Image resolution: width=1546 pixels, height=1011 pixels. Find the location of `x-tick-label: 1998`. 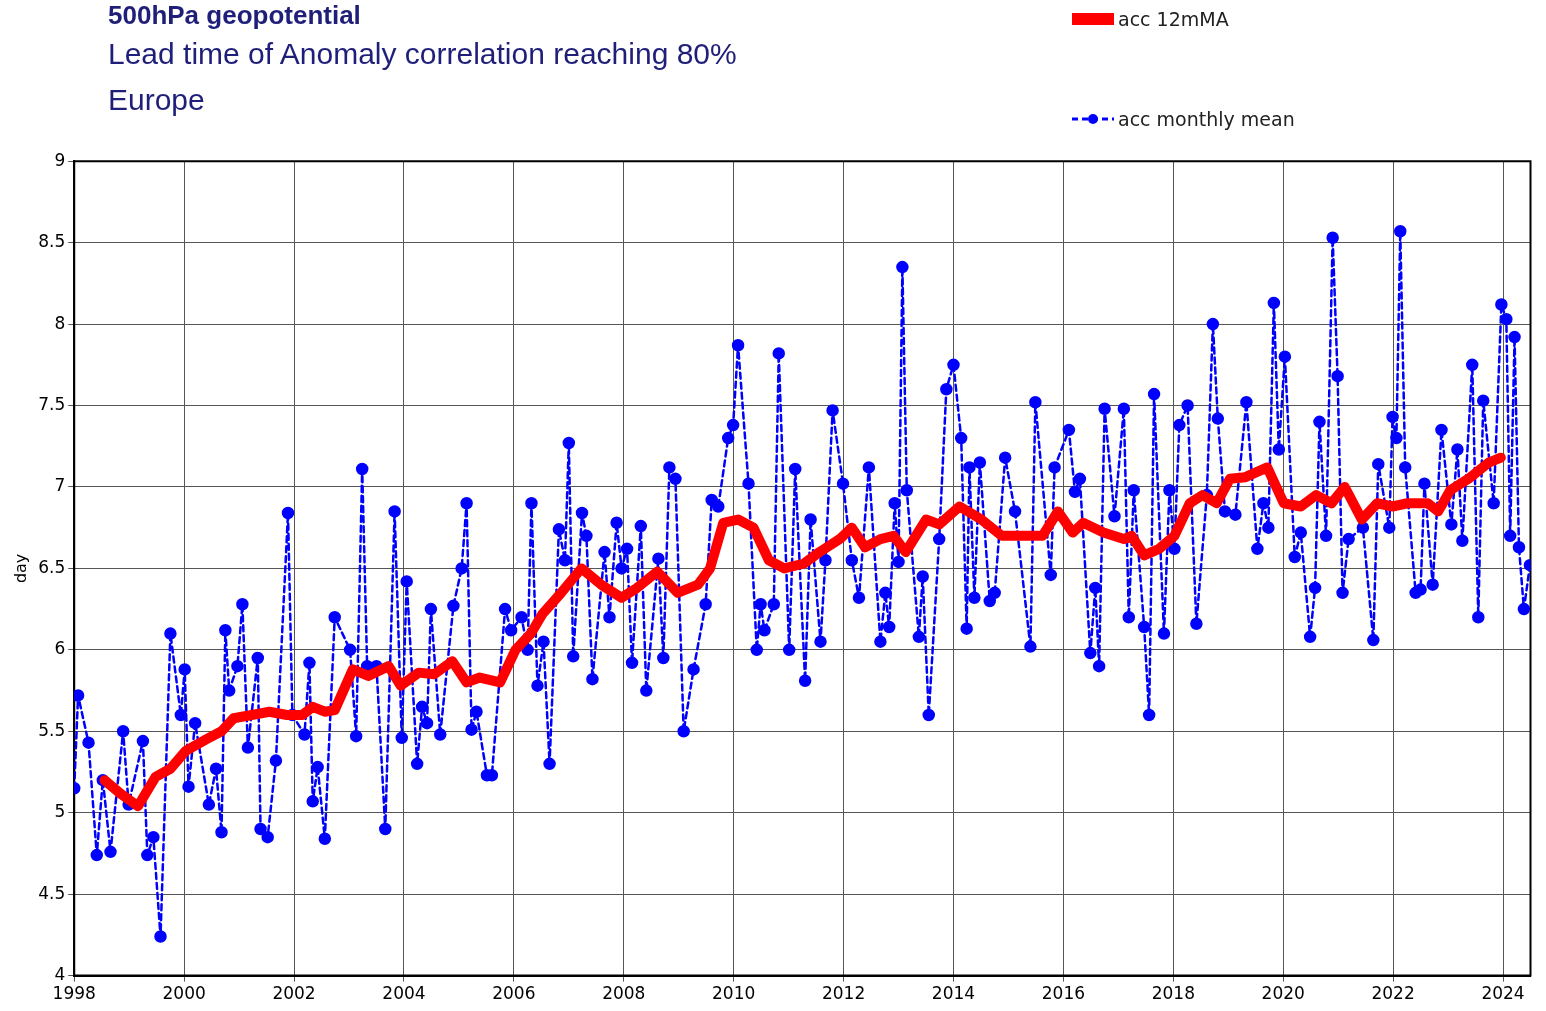

x-tick-label: 1998 is located at coordinates (74, 993).